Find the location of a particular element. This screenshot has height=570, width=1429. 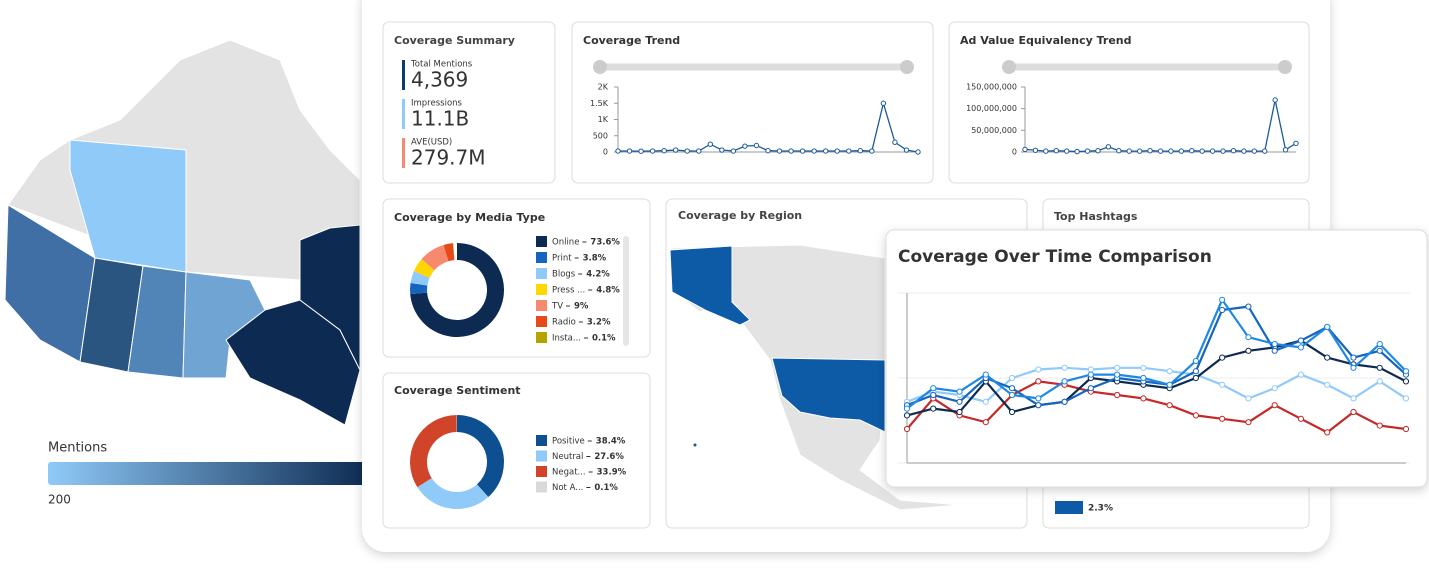

scrollbar is located at coordinates (626, 291).